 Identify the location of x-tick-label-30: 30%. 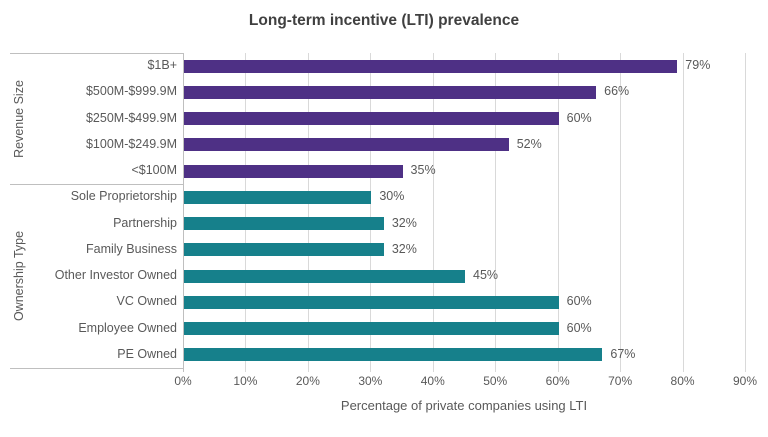
(370, 381).